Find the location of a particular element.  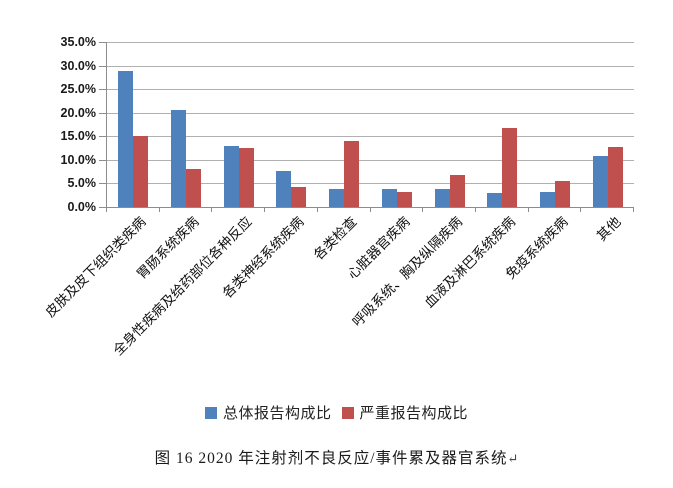

y-axis-label: 25.0% is located at coordinates (78, 89).